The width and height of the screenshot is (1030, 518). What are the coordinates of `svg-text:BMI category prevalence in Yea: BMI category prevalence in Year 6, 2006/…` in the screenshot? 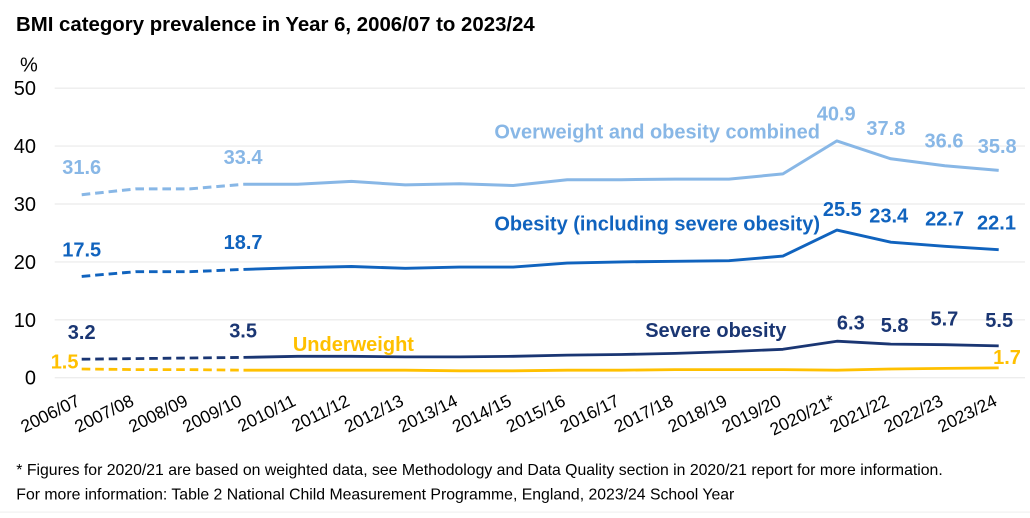 It's located at (275, 25).